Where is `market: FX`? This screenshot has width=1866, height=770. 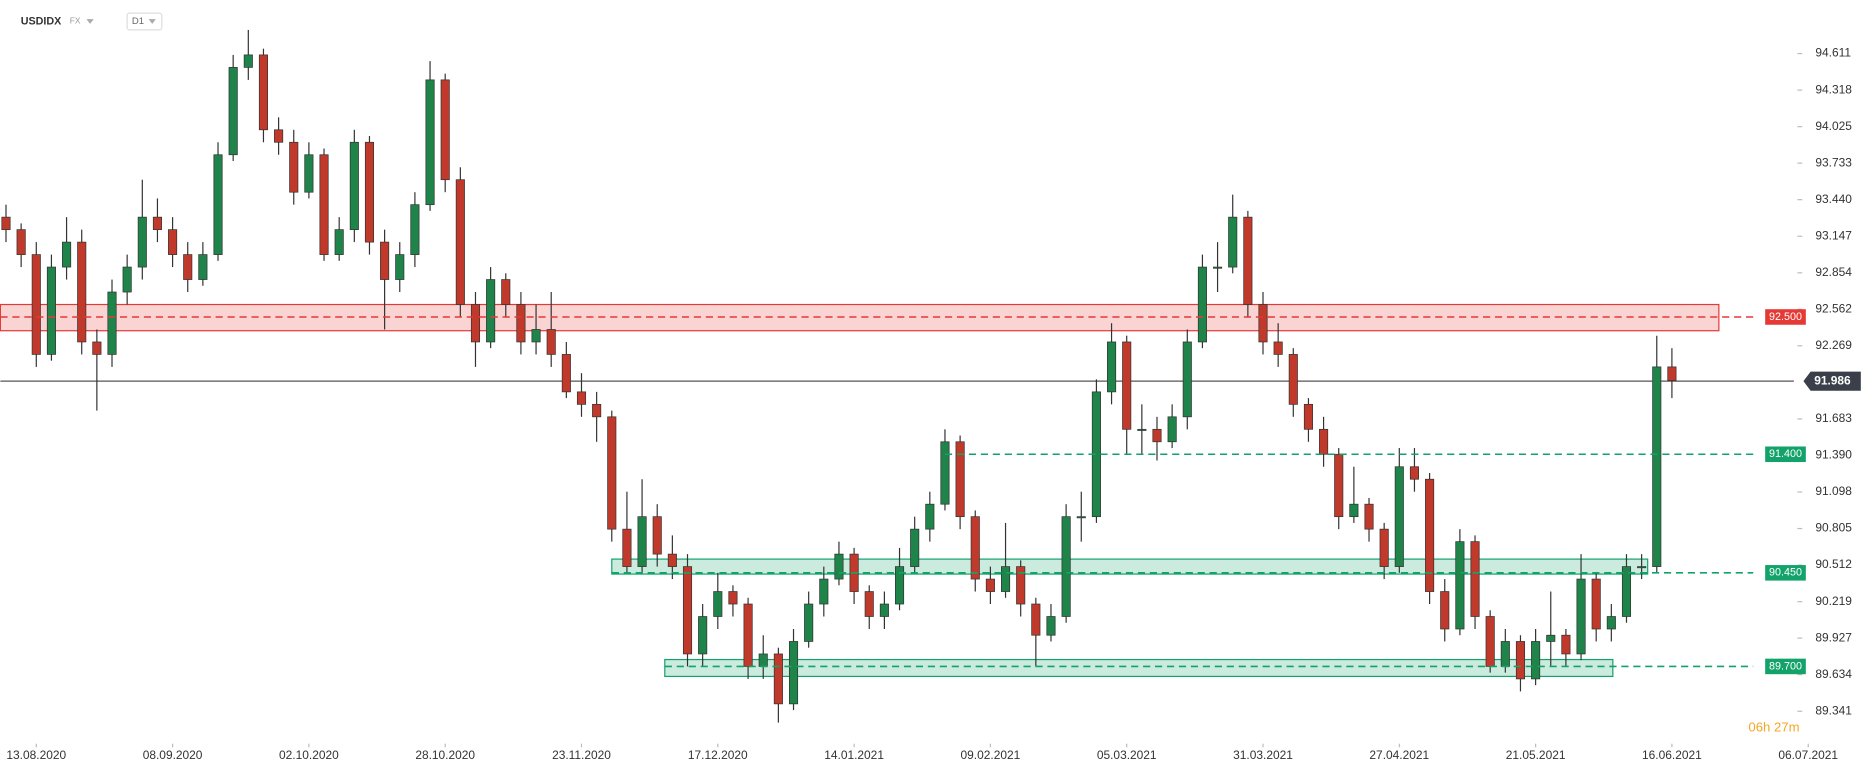
market: FX is located at coordinates (75, 21).